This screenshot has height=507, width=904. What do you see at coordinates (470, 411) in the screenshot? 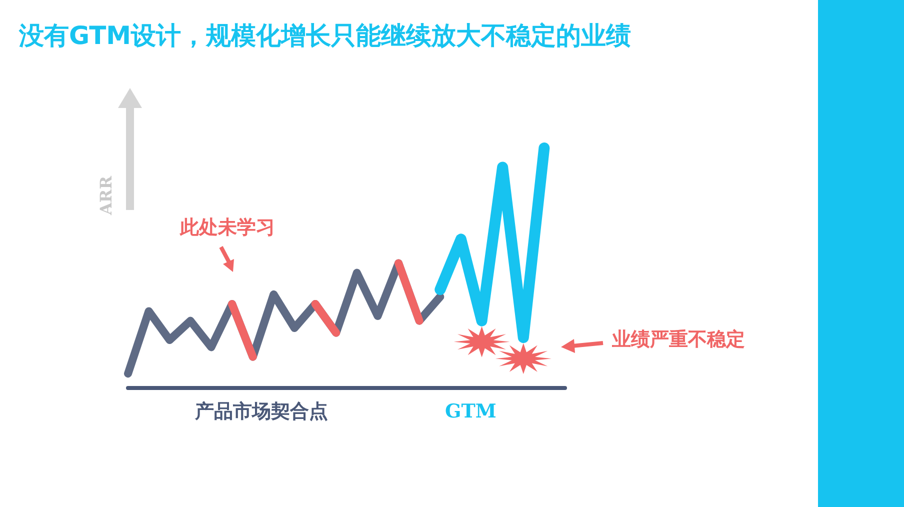
I see `text: GTM` at bounding box center [470, 411].